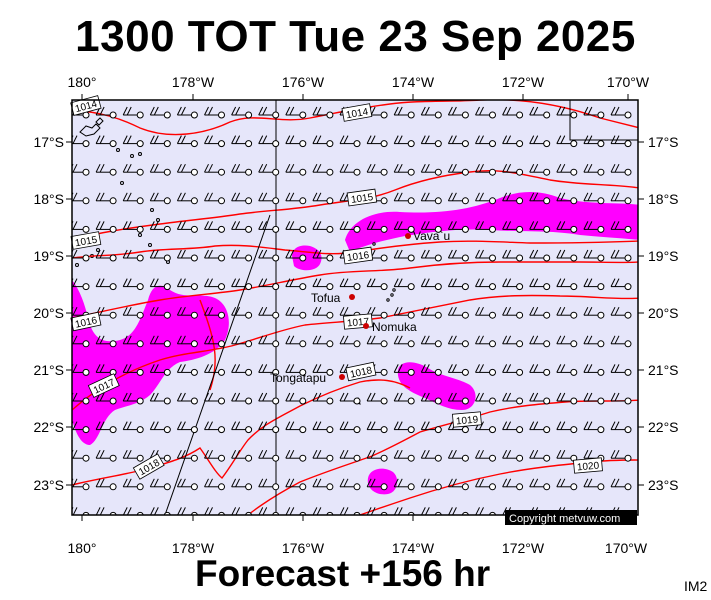 Image resolution: width=711 pixels, height=600 pixels. Describe the element at coordinates (468, 421) in the screenshot. I see `svg-text: 1019` at that location.